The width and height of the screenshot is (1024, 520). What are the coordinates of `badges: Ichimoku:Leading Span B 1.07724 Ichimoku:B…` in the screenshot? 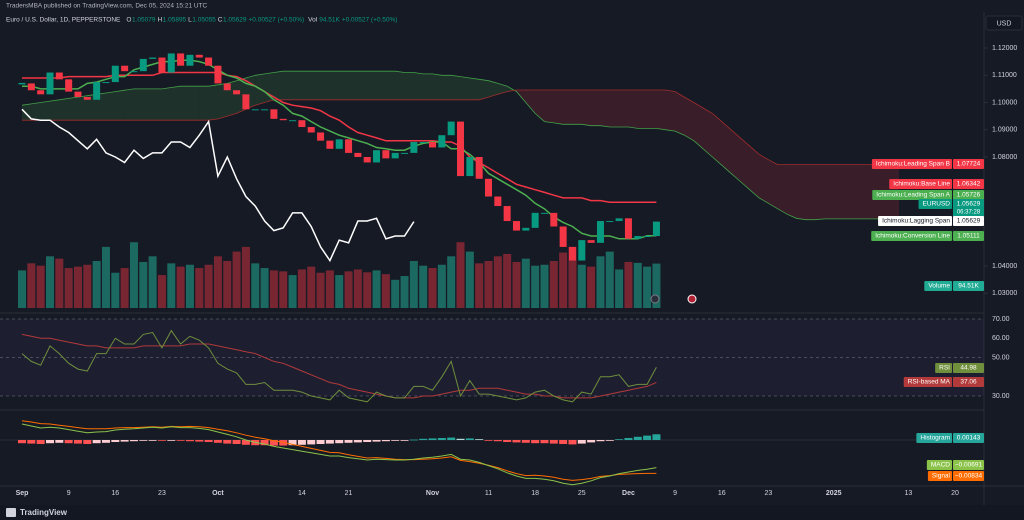 It's located at (927, 320).